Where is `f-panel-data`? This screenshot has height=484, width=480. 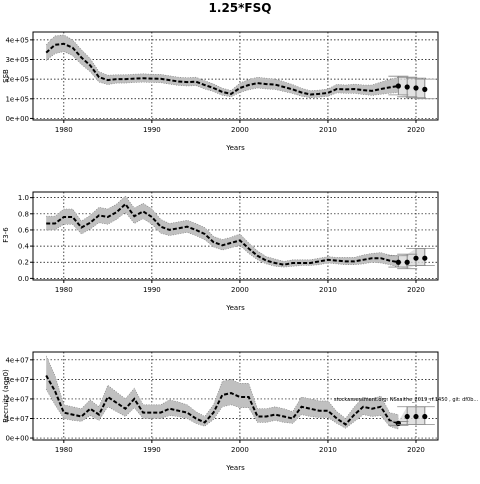
f-panel-data is located at coordinates (240, 232).